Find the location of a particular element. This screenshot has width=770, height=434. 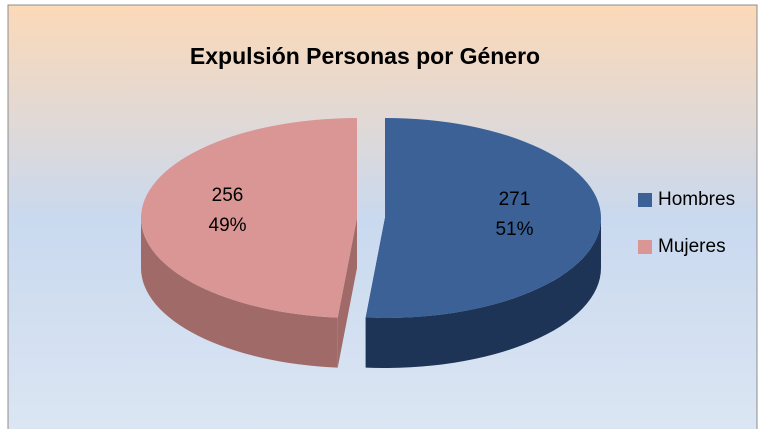

legend-label: Mujeres is located at coordinates (692, 246).